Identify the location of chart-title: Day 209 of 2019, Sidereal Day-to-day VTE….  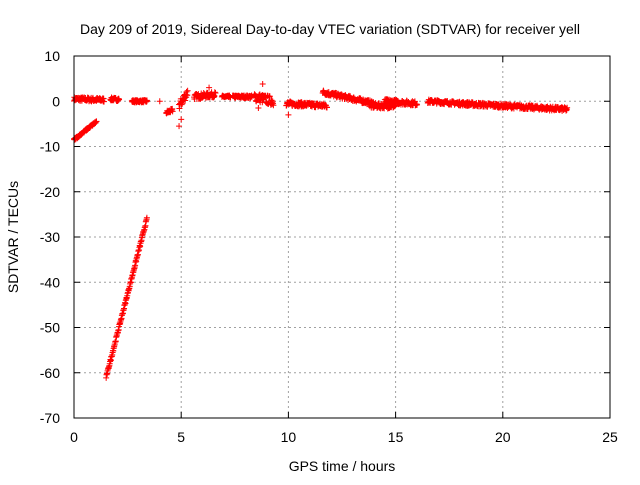
(330, 29).